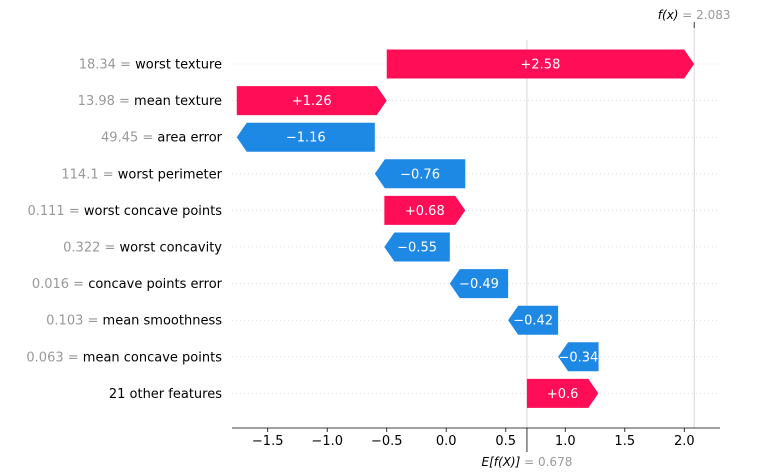  Describe the element at coordinates (476, 438) in the screenshot. I see `x-axis: −1.5 −1.0 −0.5 0.0 0.5 1.0 1.5 2.0` at that location.